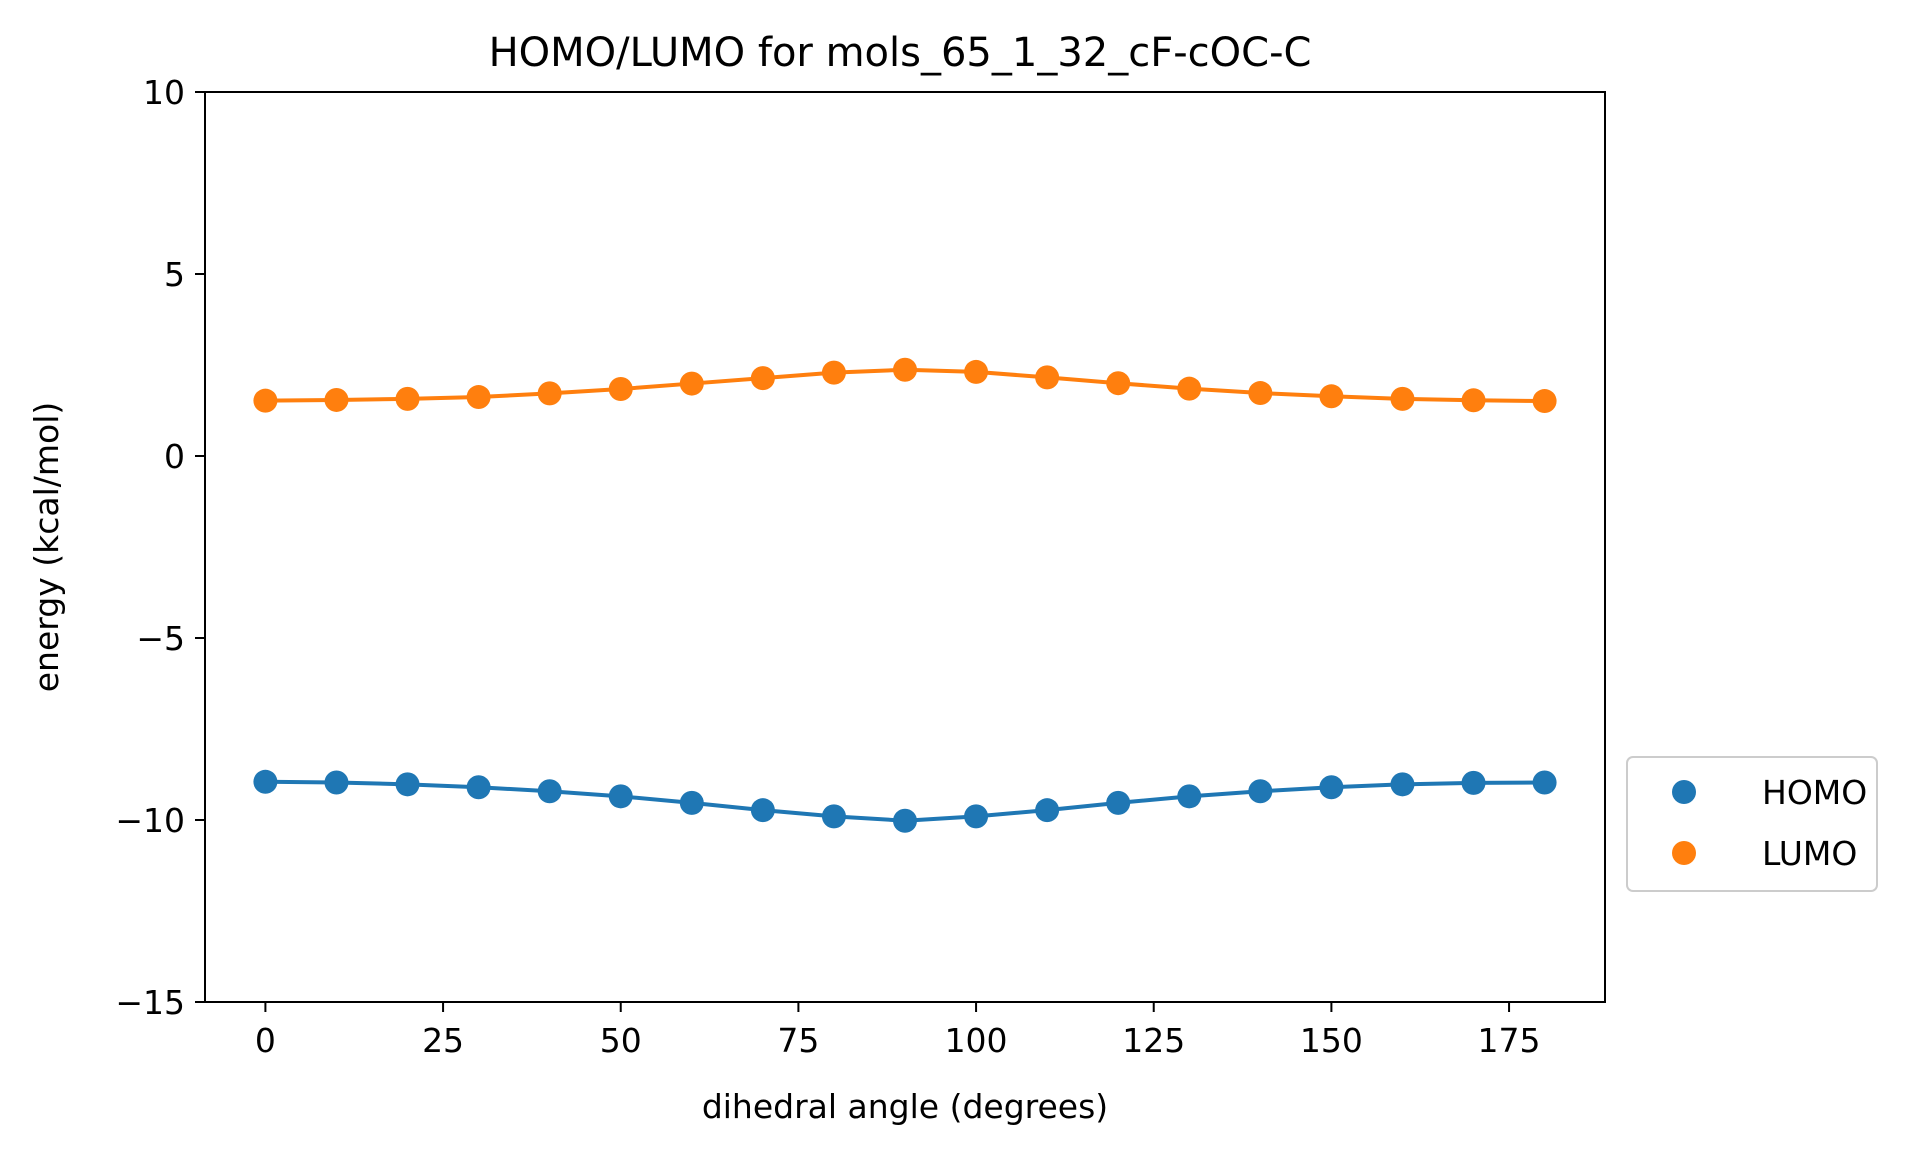  Describe the element at coordinates (1752, 824) in the screenshot. I see `legend: HOMO LUMO` at that location.